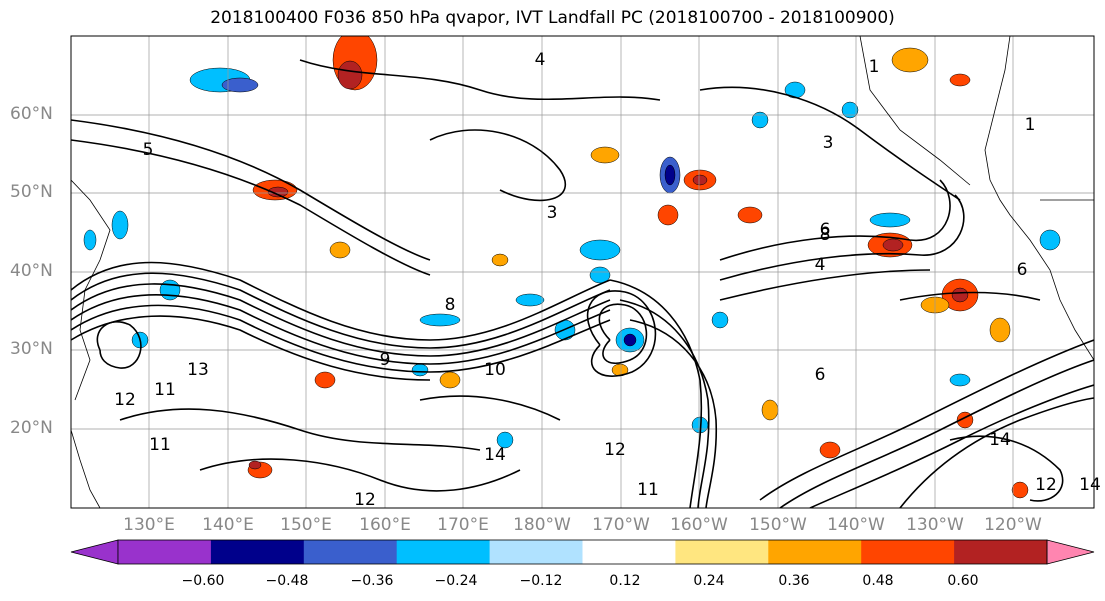  What do you see at coordinates (287, 581) in the screenshot?
I see `colorbar-tick: −0.48` at bounding box center [287, 581].